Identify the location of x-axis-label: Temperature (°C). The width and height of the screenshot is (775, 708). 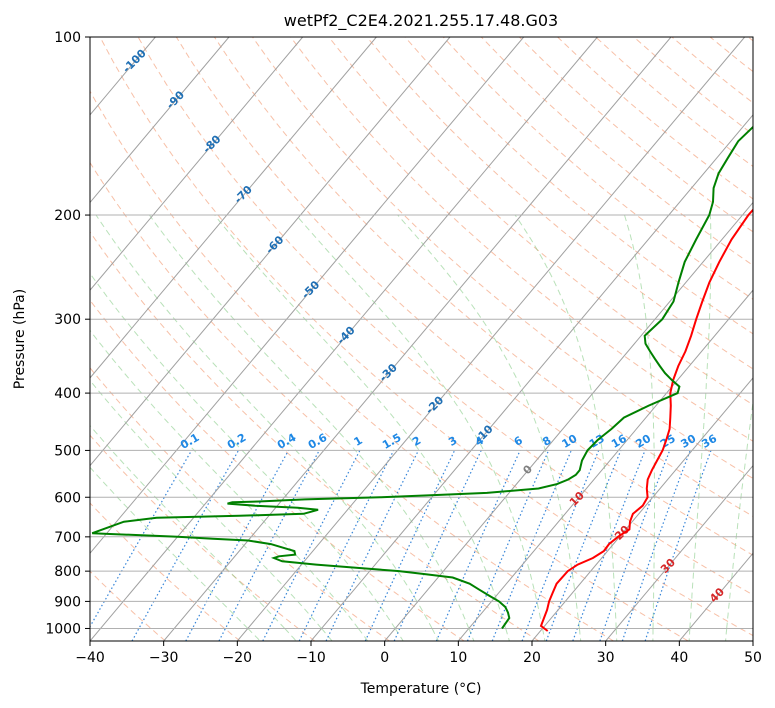
(421, 689).